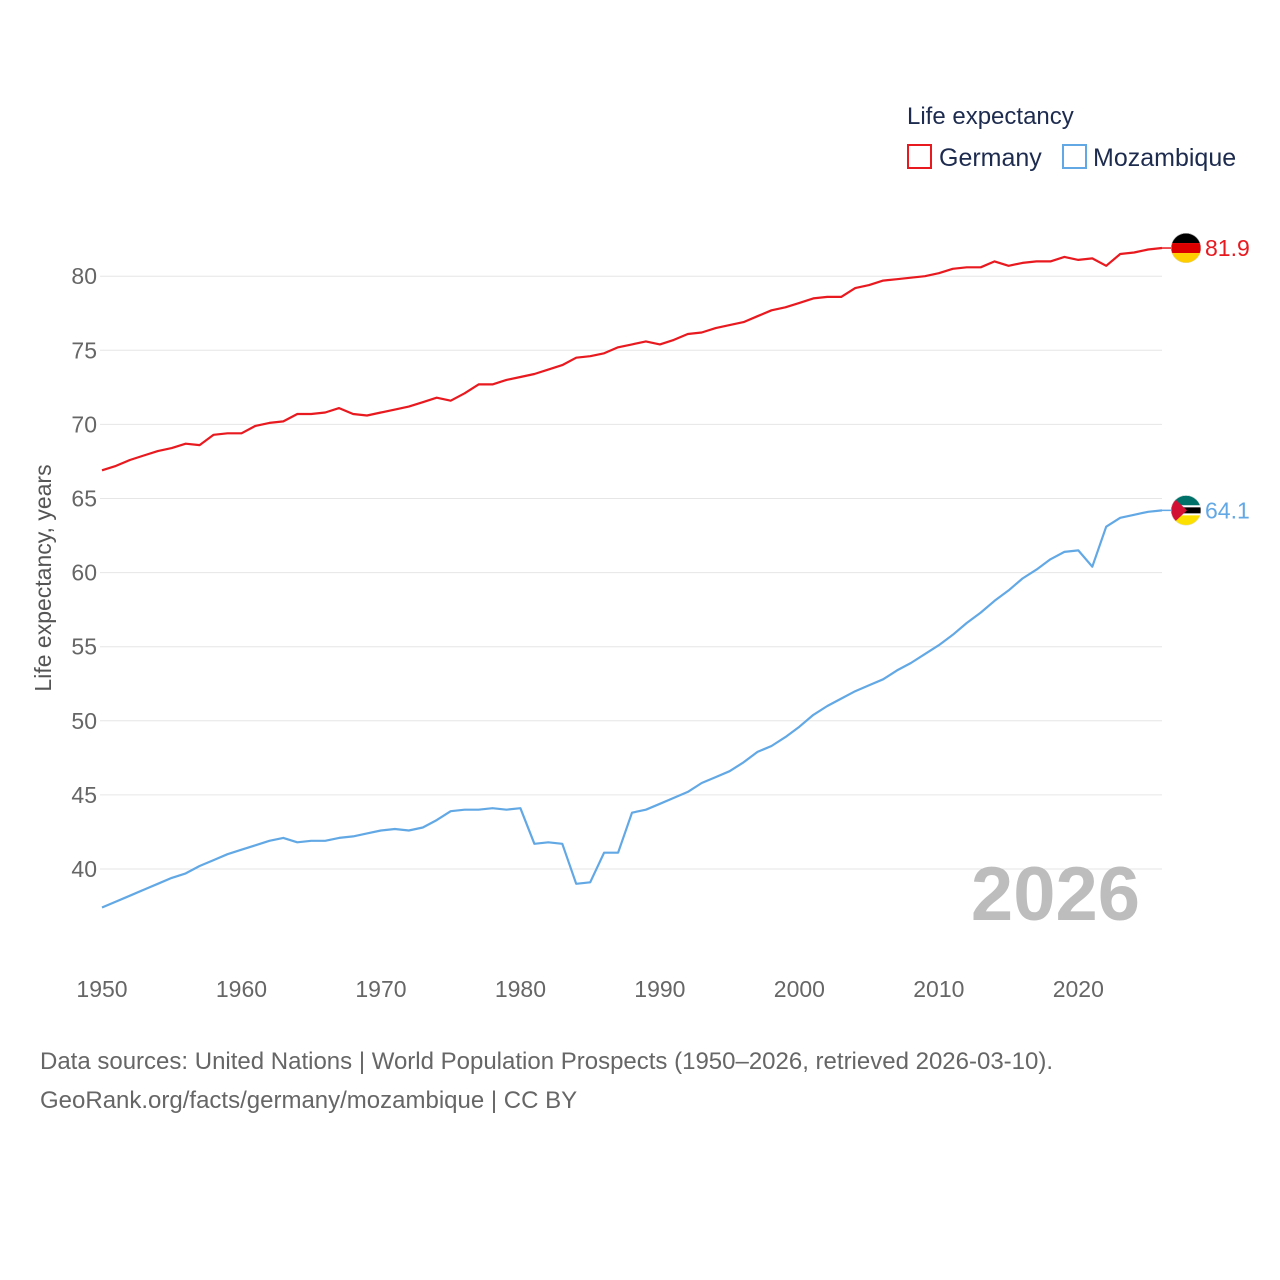 The image size is (1280, 1280). Describe the element at coordinates (1227, 510) in the screenshot. I see `end-value-label-mozambique: 64.1` at that location.